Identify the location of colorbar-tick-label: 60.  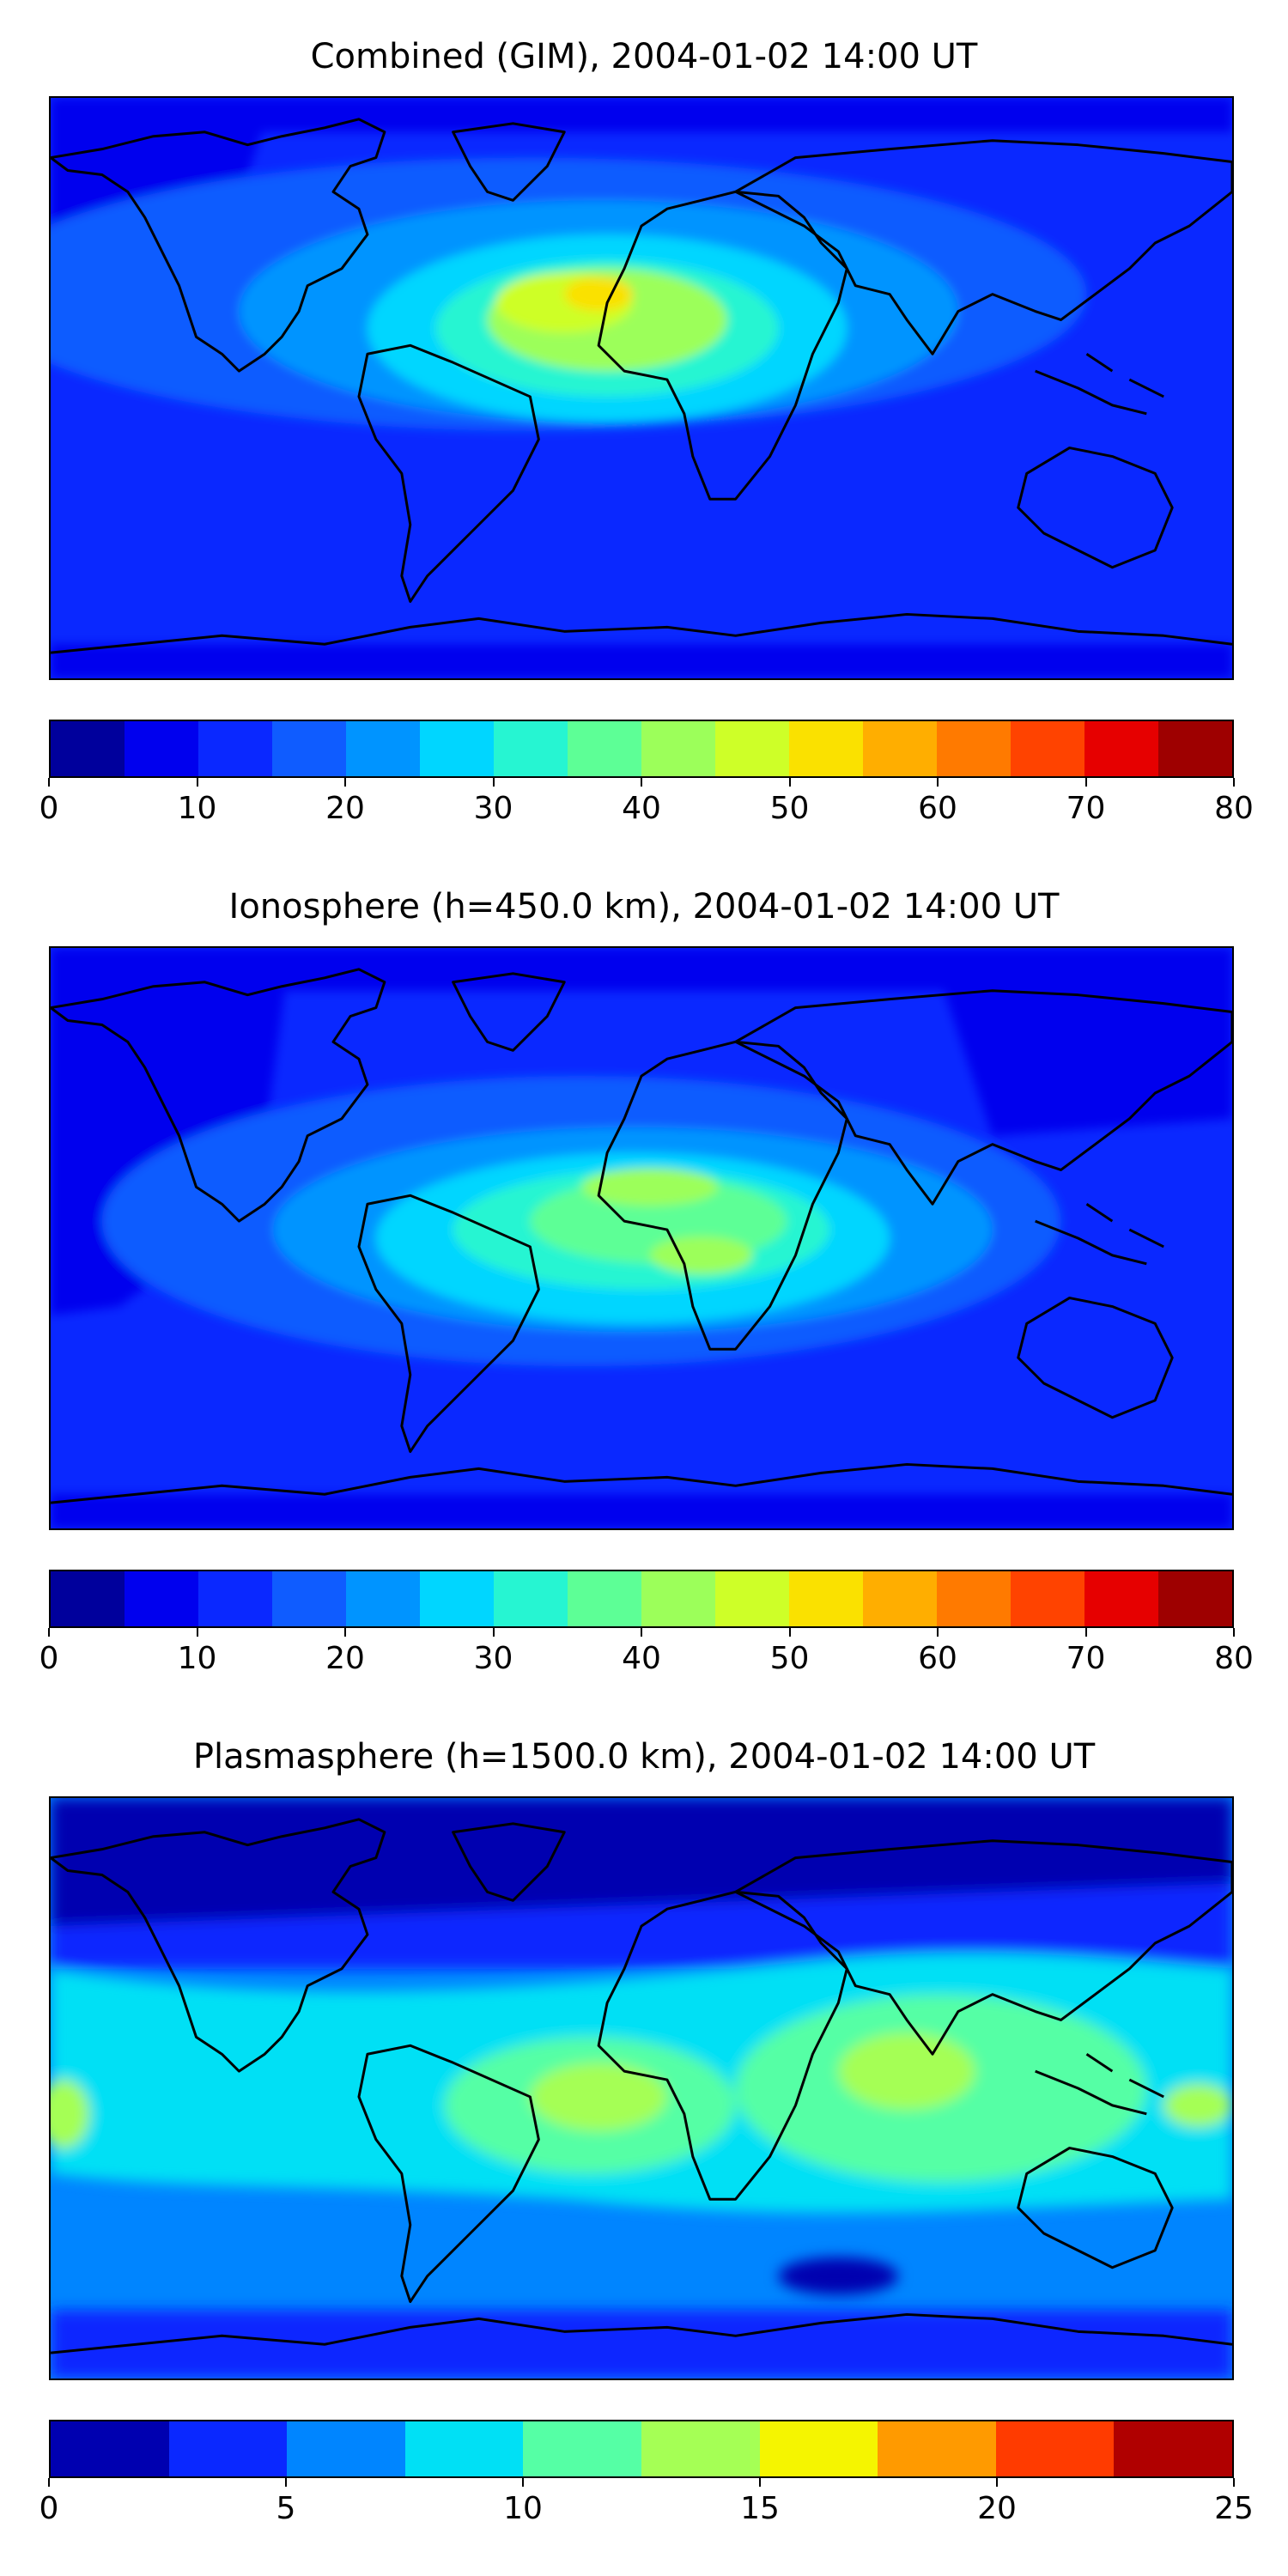
(937, 808).